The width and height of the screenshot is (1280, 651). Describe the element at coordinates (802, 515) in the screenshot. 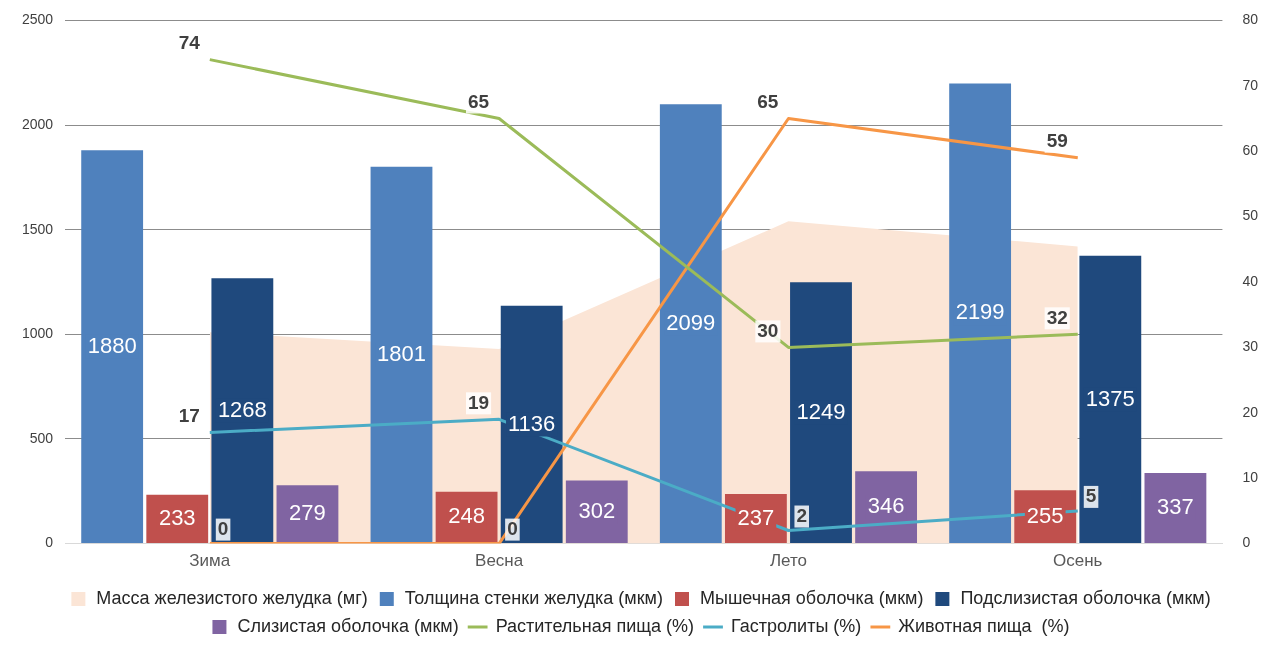

I see `data-label: 2` at that location.